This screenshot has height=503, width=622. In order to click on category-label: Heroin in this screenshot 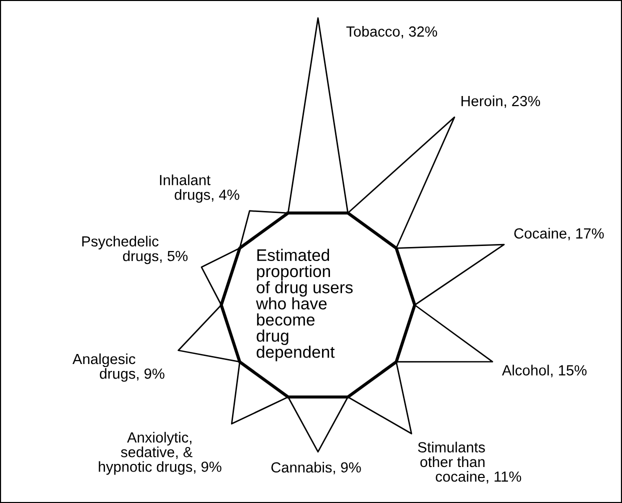, I will do `click(482, 100)`.